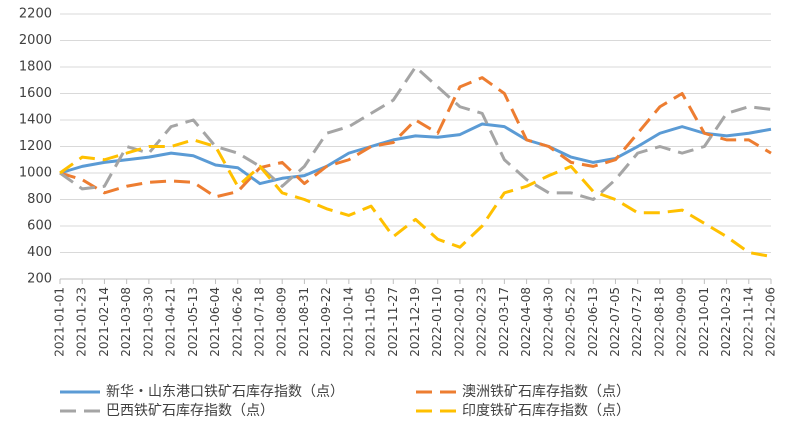 The height and width of the screenshot is (426, 796). Describe the element at coordinates (304, 322) in the screenshot. I see `x-tick-label: 2021-08-31` at that location.